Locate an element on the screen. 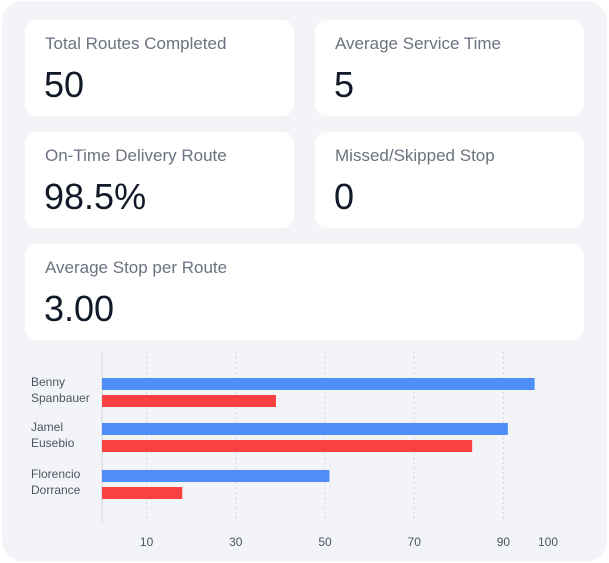 The height and width of the screenshot is (563, 609). total-routes-card: Total Routes Completed 50 is located at coordinates (159, 68).